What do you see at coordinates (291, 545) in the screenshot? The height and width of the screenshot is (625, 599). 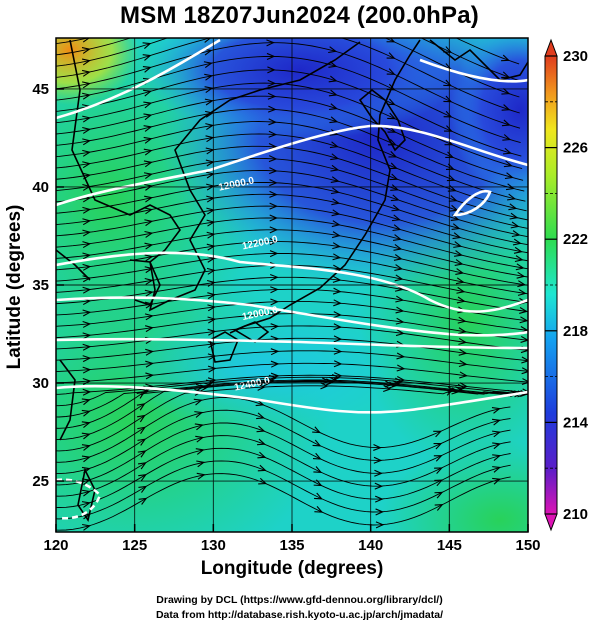 I see `x-tick-label: 135` at bounding box center [291, 545].